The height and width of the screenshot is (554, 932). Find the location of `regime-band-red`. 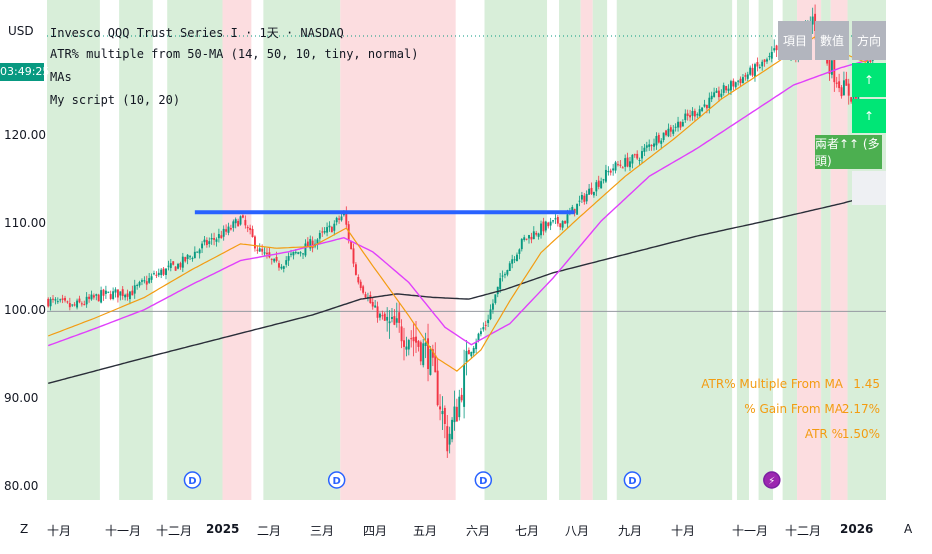

regime-band-red is located at coordinates (839, 250).